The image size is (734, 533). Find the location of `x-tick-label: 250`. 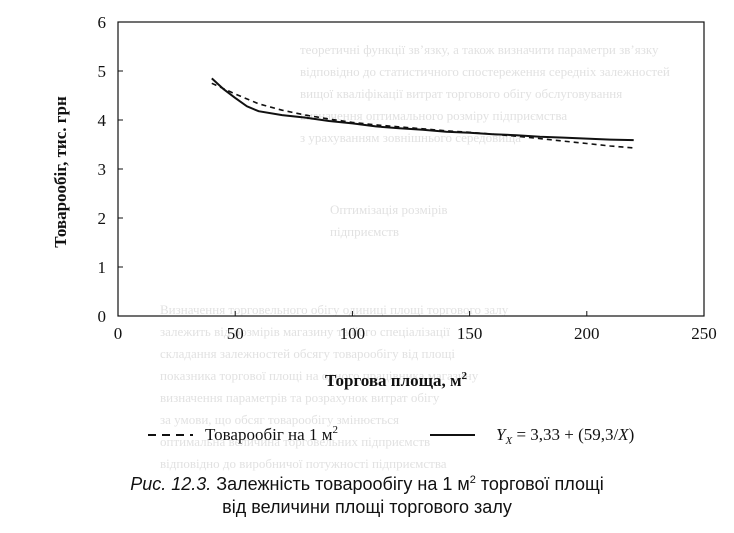

x-tick-label: 250 is located at coordinates (704, 333).